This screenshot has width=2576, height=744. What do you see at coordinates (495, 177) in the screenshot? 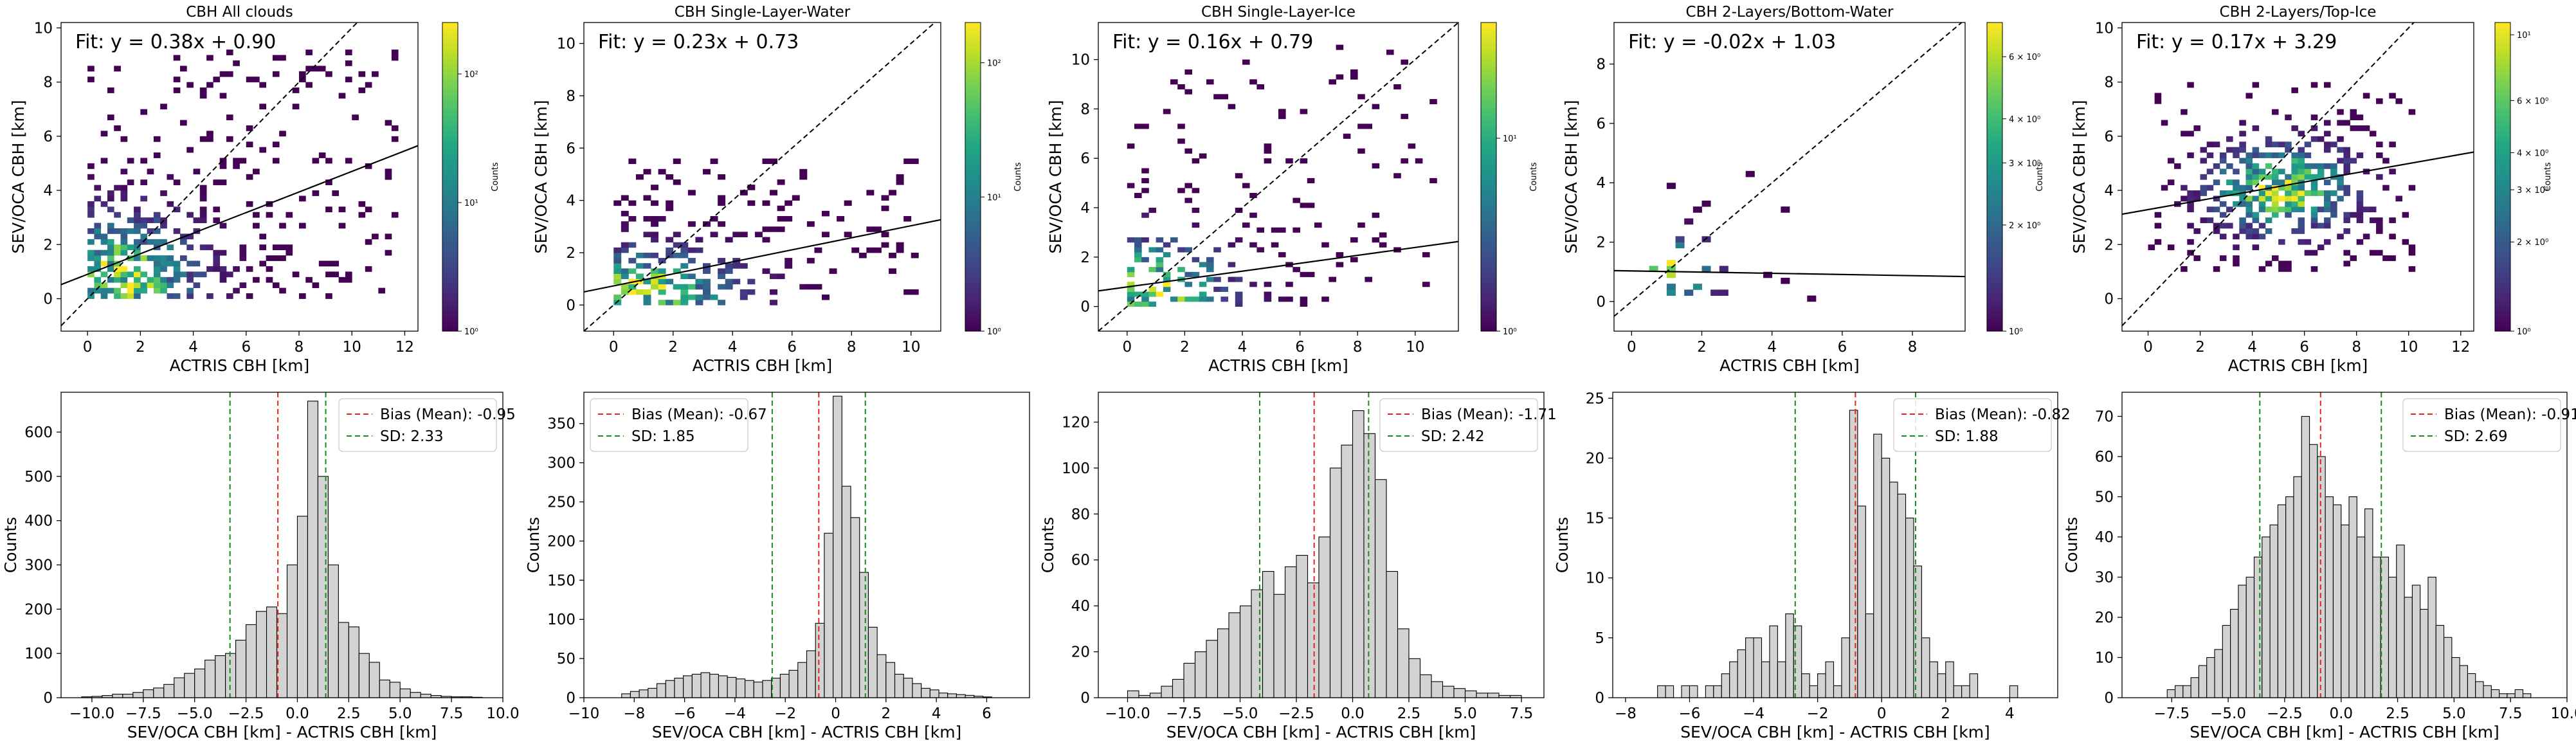
I see `colorbar-label: Counts` at bounding box center [495, 177].